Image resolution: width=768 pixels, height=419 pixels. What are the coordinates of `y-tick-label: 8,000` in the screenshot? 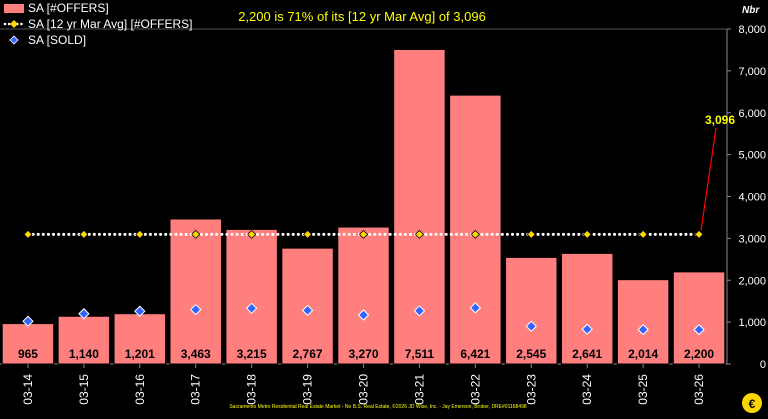 It's located at (752, 30).